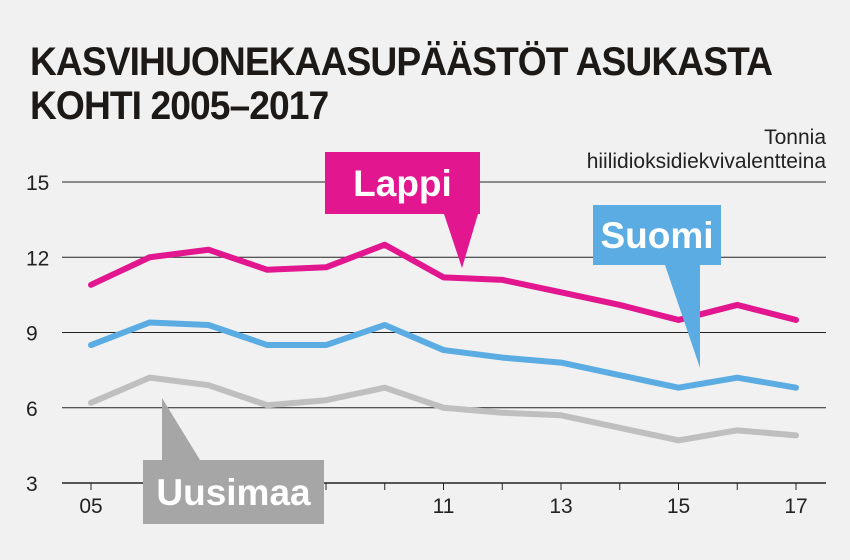 The height and width of the screenshot is (560, 850). What do you see at coordinates (682, 316) in the screenshot?
I see `callout-pointer-suomi` at bounding box center [682, 316].